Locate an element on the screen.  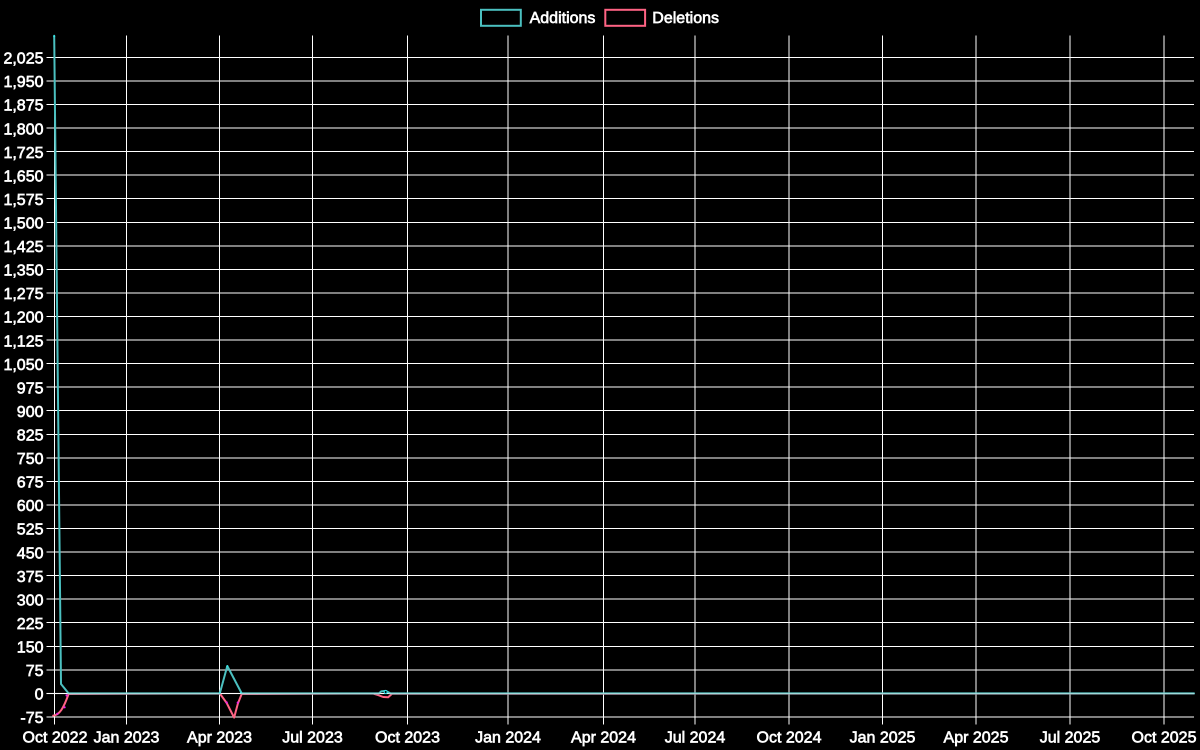
svg-text: 1,950 is located at coordinates (23, 82).